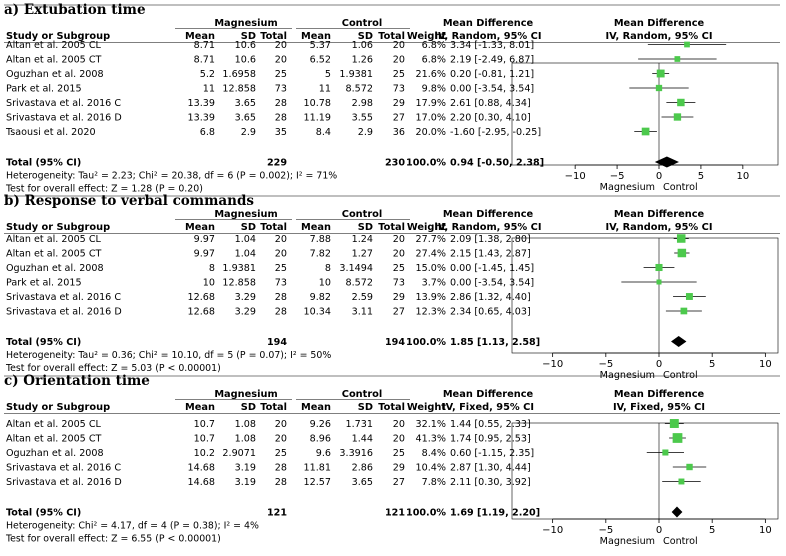  What do you see at coordinates (323, 132) in the screenshot?
I see `ctrl-mean: 8.4` at bounding box center [323, 132].